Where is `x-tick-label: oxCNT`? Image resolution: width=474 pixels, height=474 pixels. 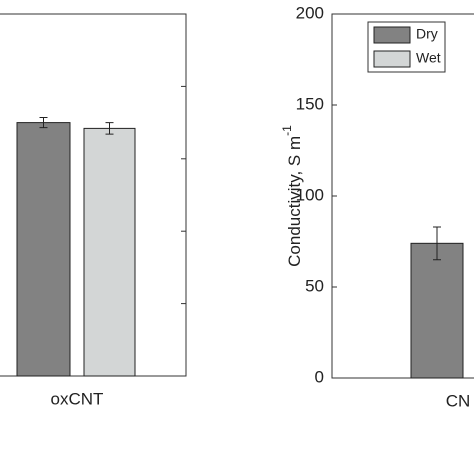 x-tick-label: oxCNT is located at coordinates (77, 398).